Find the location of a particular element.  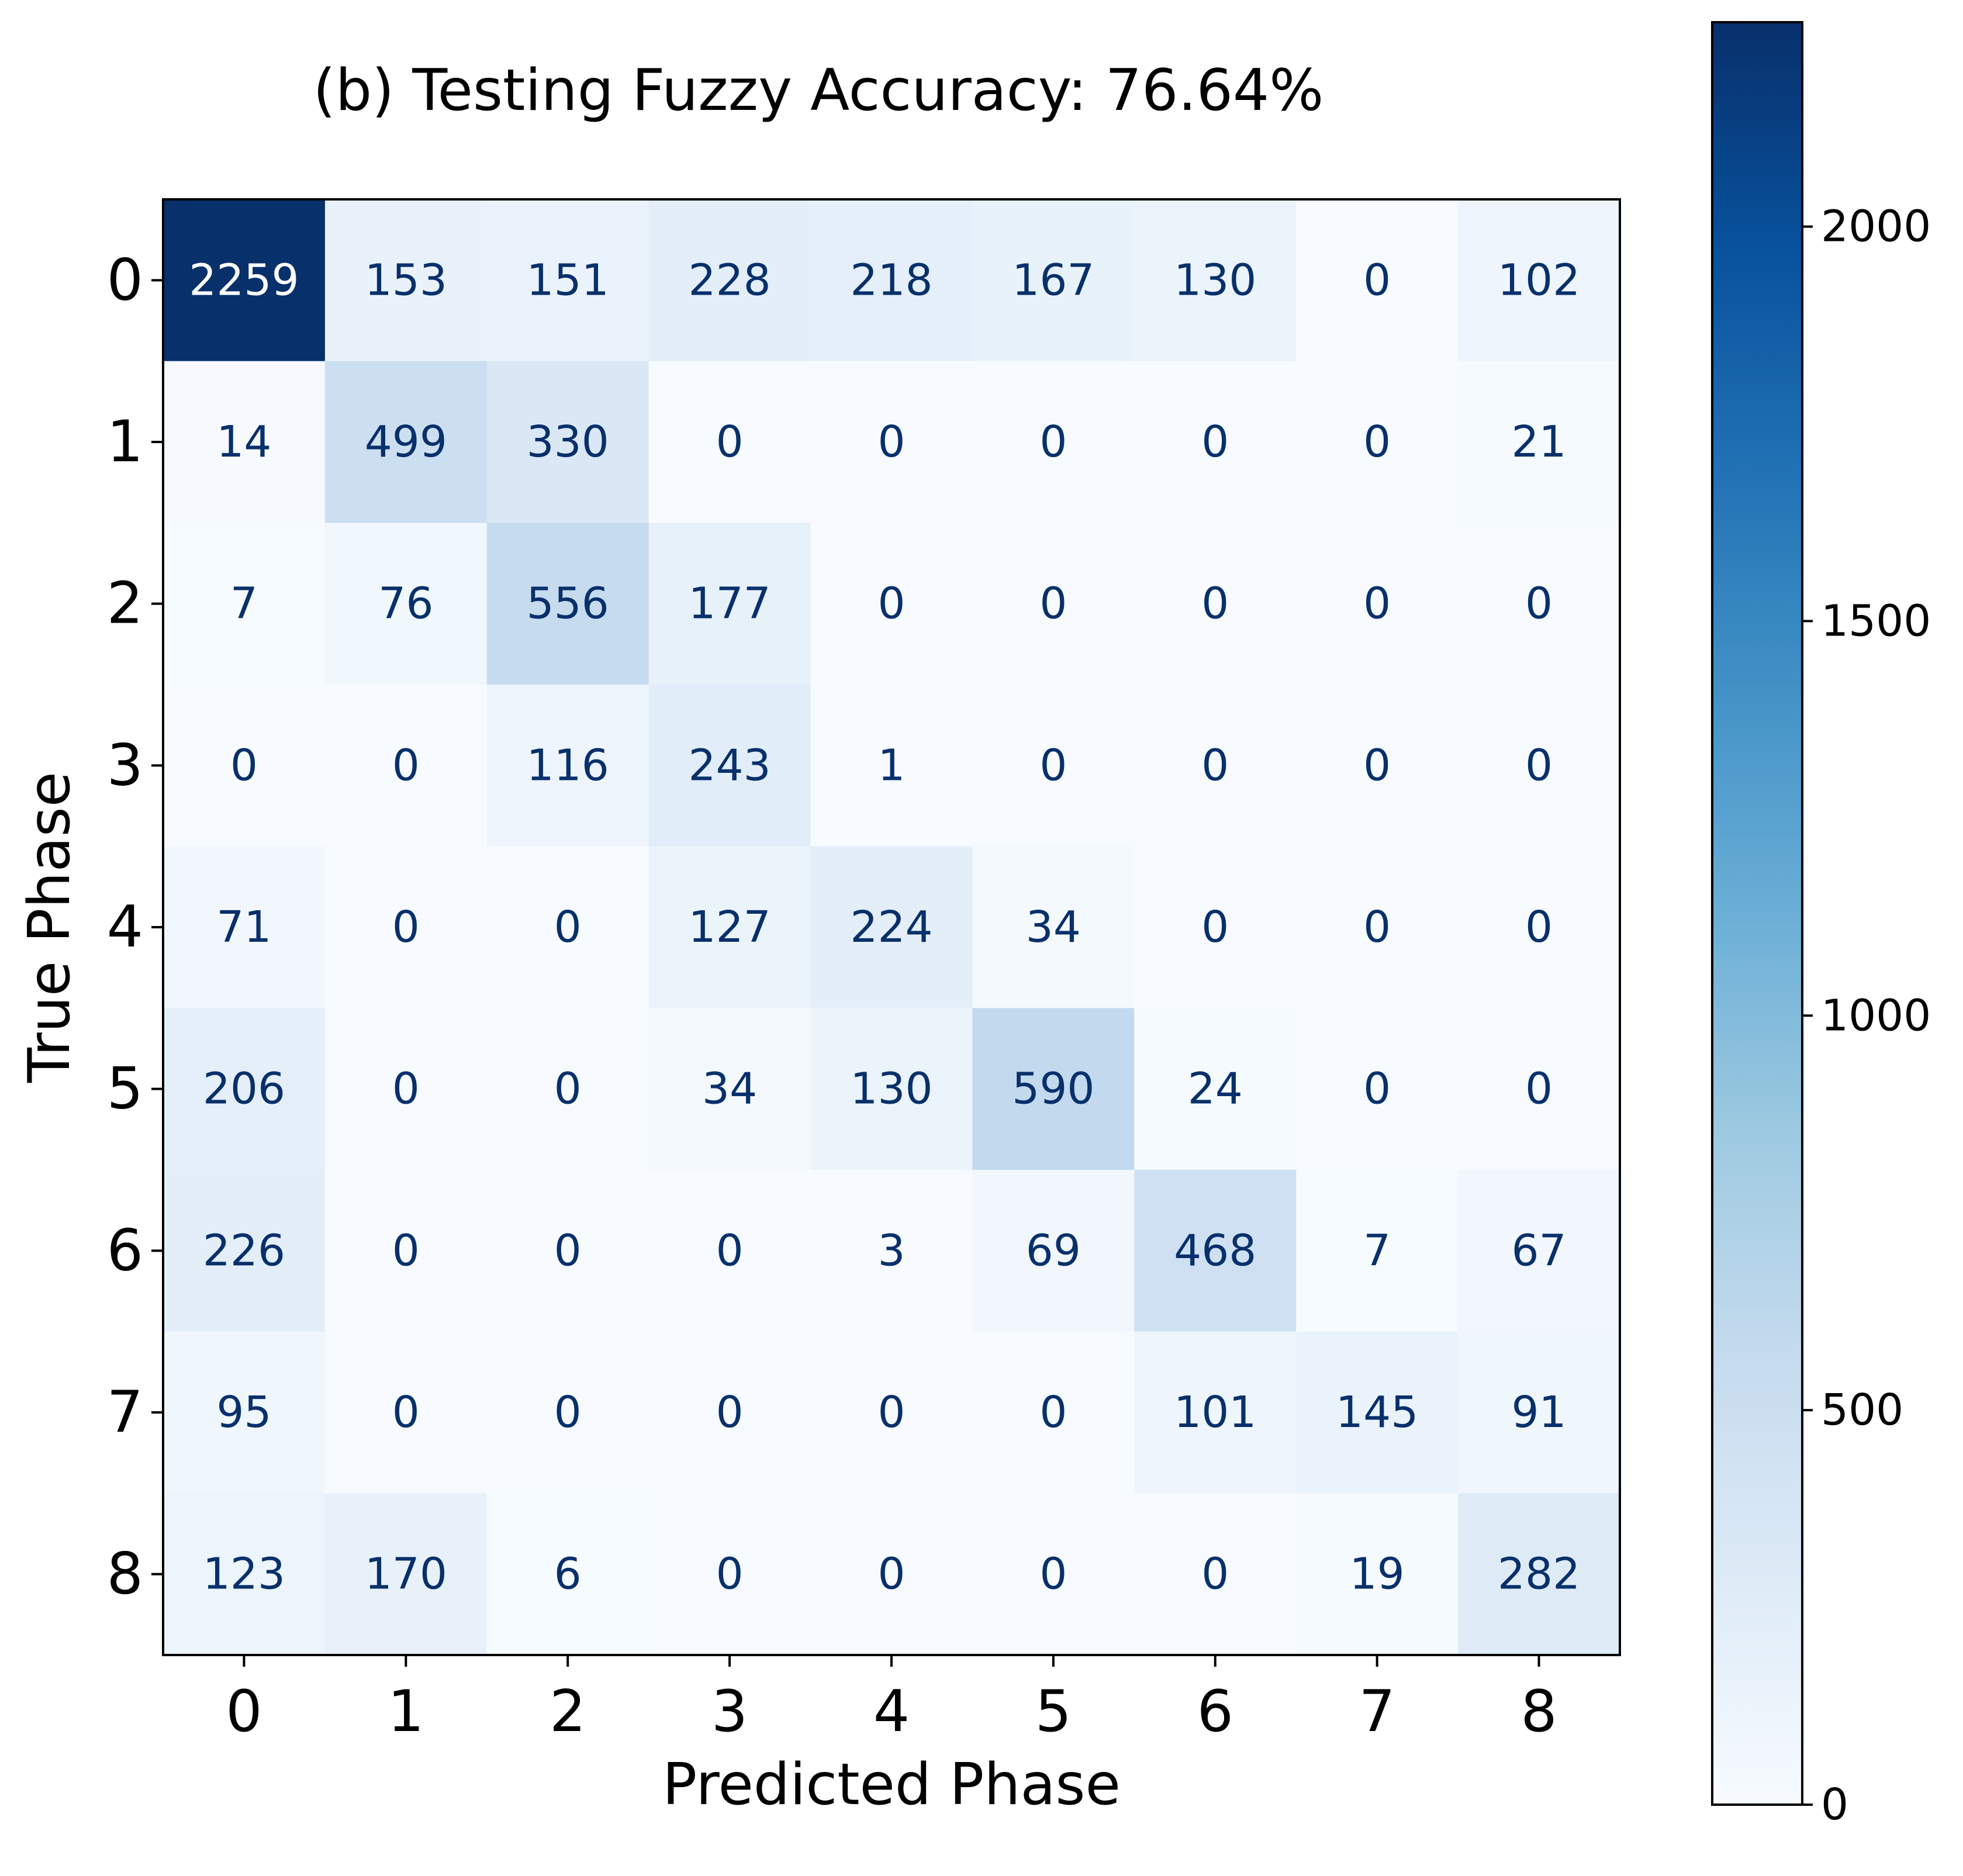

cell-value-label: 167 is located at coordinates (1053, 280).